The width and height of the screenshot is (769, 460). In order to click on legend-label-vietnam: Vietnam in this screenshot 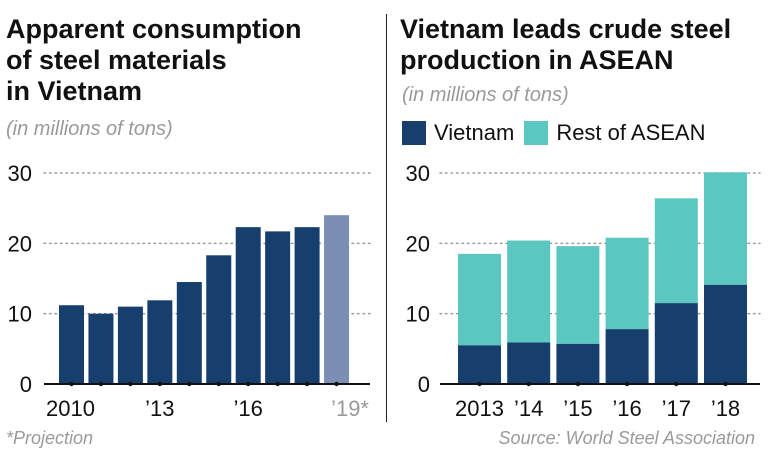, I will do `click(474, 132)`.